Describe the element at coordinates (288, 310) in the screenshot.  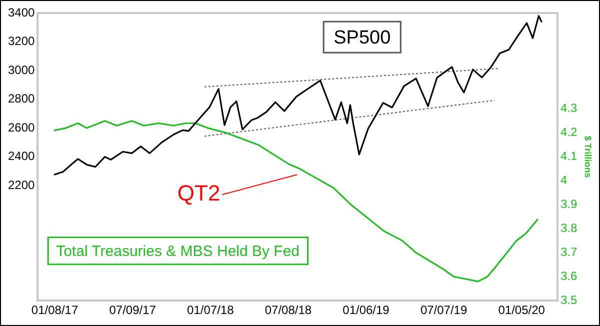
I see `x-tick-label: 07/08/18` at that location.